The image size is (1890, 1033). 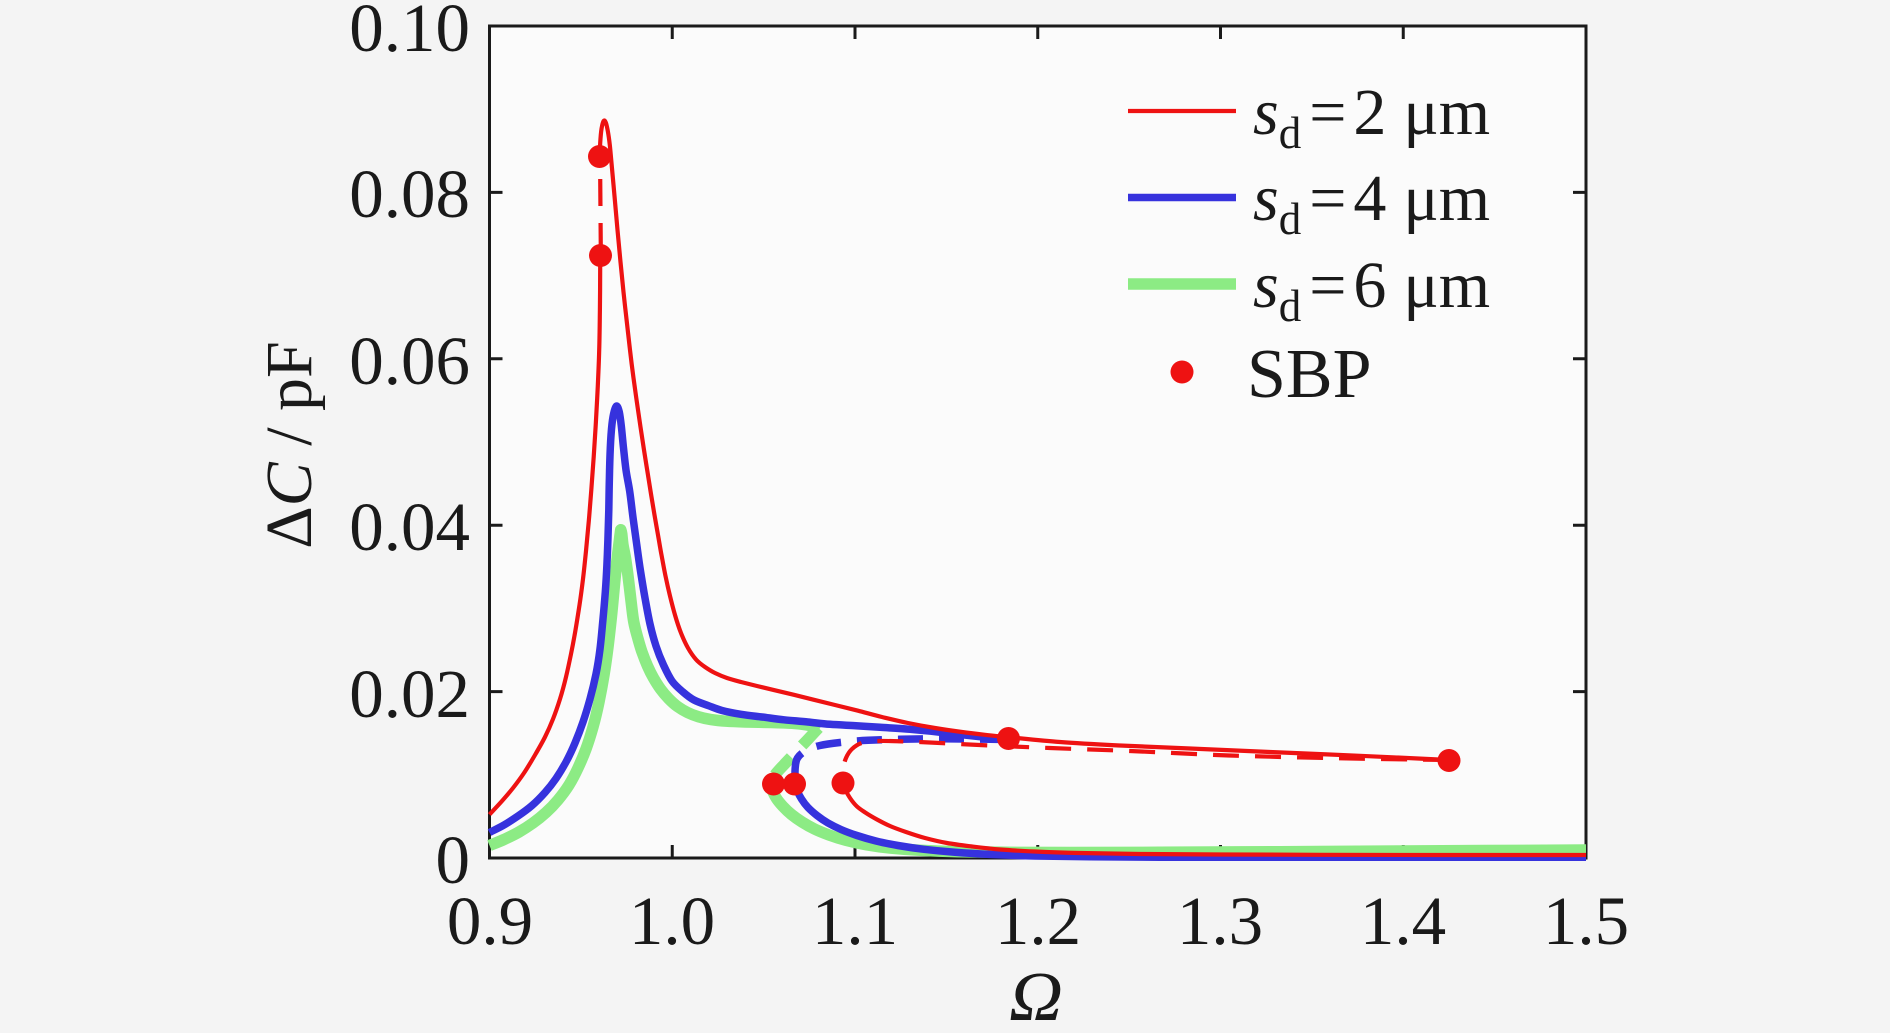 What do you see at coordinates (490, 921) in the screenshot?
I see `svg-text: 0.9` at bounding box center [490, 921].